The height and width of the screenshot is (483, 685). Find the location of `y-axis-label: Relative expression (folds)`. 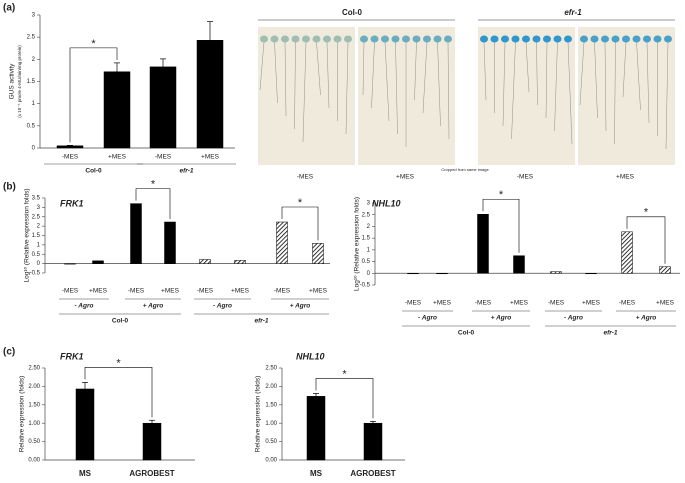

y-axis-label: Relative expression (folds) is located at coordinates (22, 414).